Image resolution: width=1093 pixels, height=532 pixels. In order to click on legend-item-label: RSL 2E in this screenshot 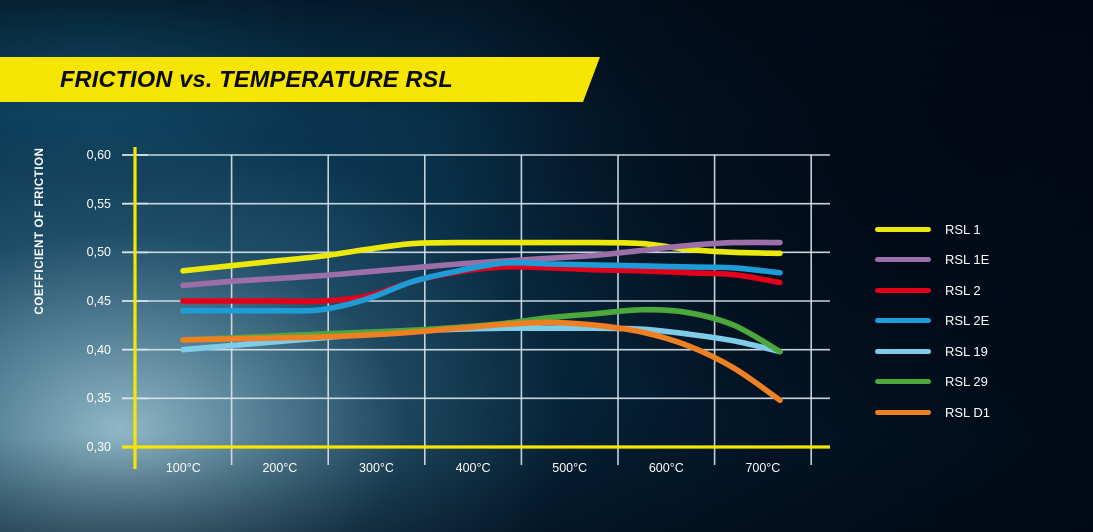, I will do `click(967, 321)`.